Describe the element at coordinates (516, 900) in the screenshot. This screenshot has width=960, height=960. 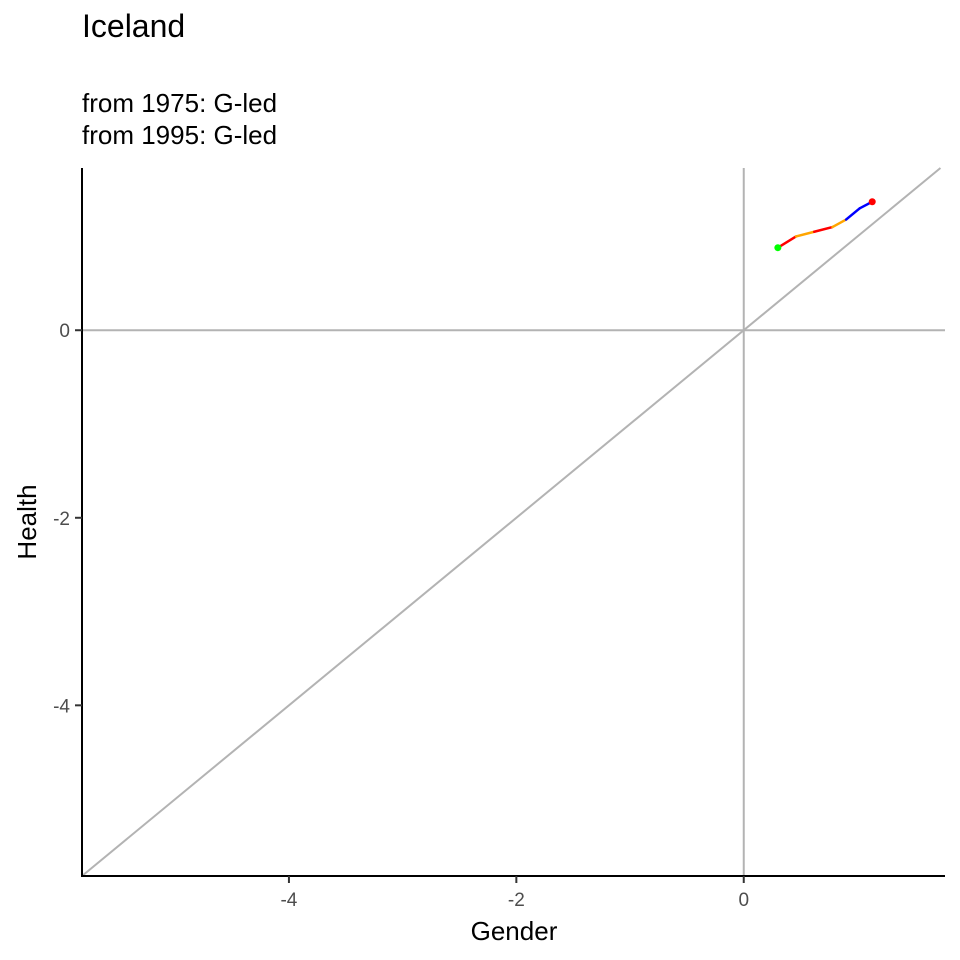
I see `x-tick-label: -2` at that location.